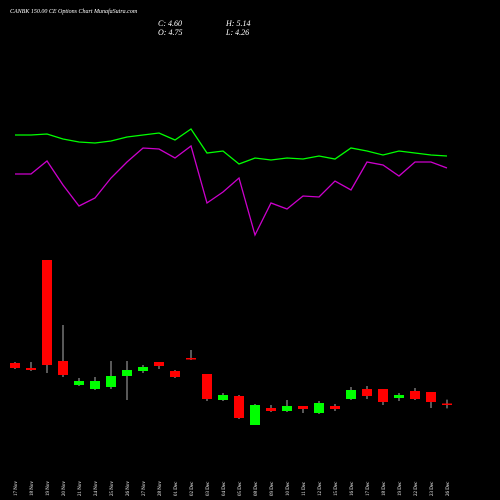 Image resolution: width=500 pixels, height=500 pixels. What do you see at coordinates (64, 488) in the screenshot?
I see `x-tick-label: 20 Nov` at bounding box center [64, 488].